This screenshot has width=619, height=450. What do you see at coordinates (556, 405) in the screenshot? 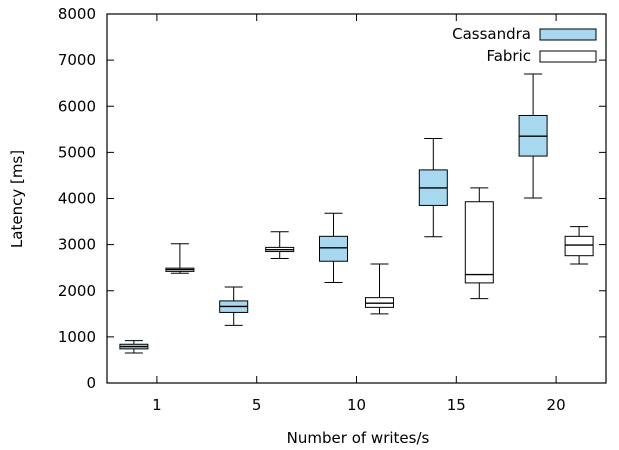
I see `x-tick-label: 20` at bounding box center [556, 405].